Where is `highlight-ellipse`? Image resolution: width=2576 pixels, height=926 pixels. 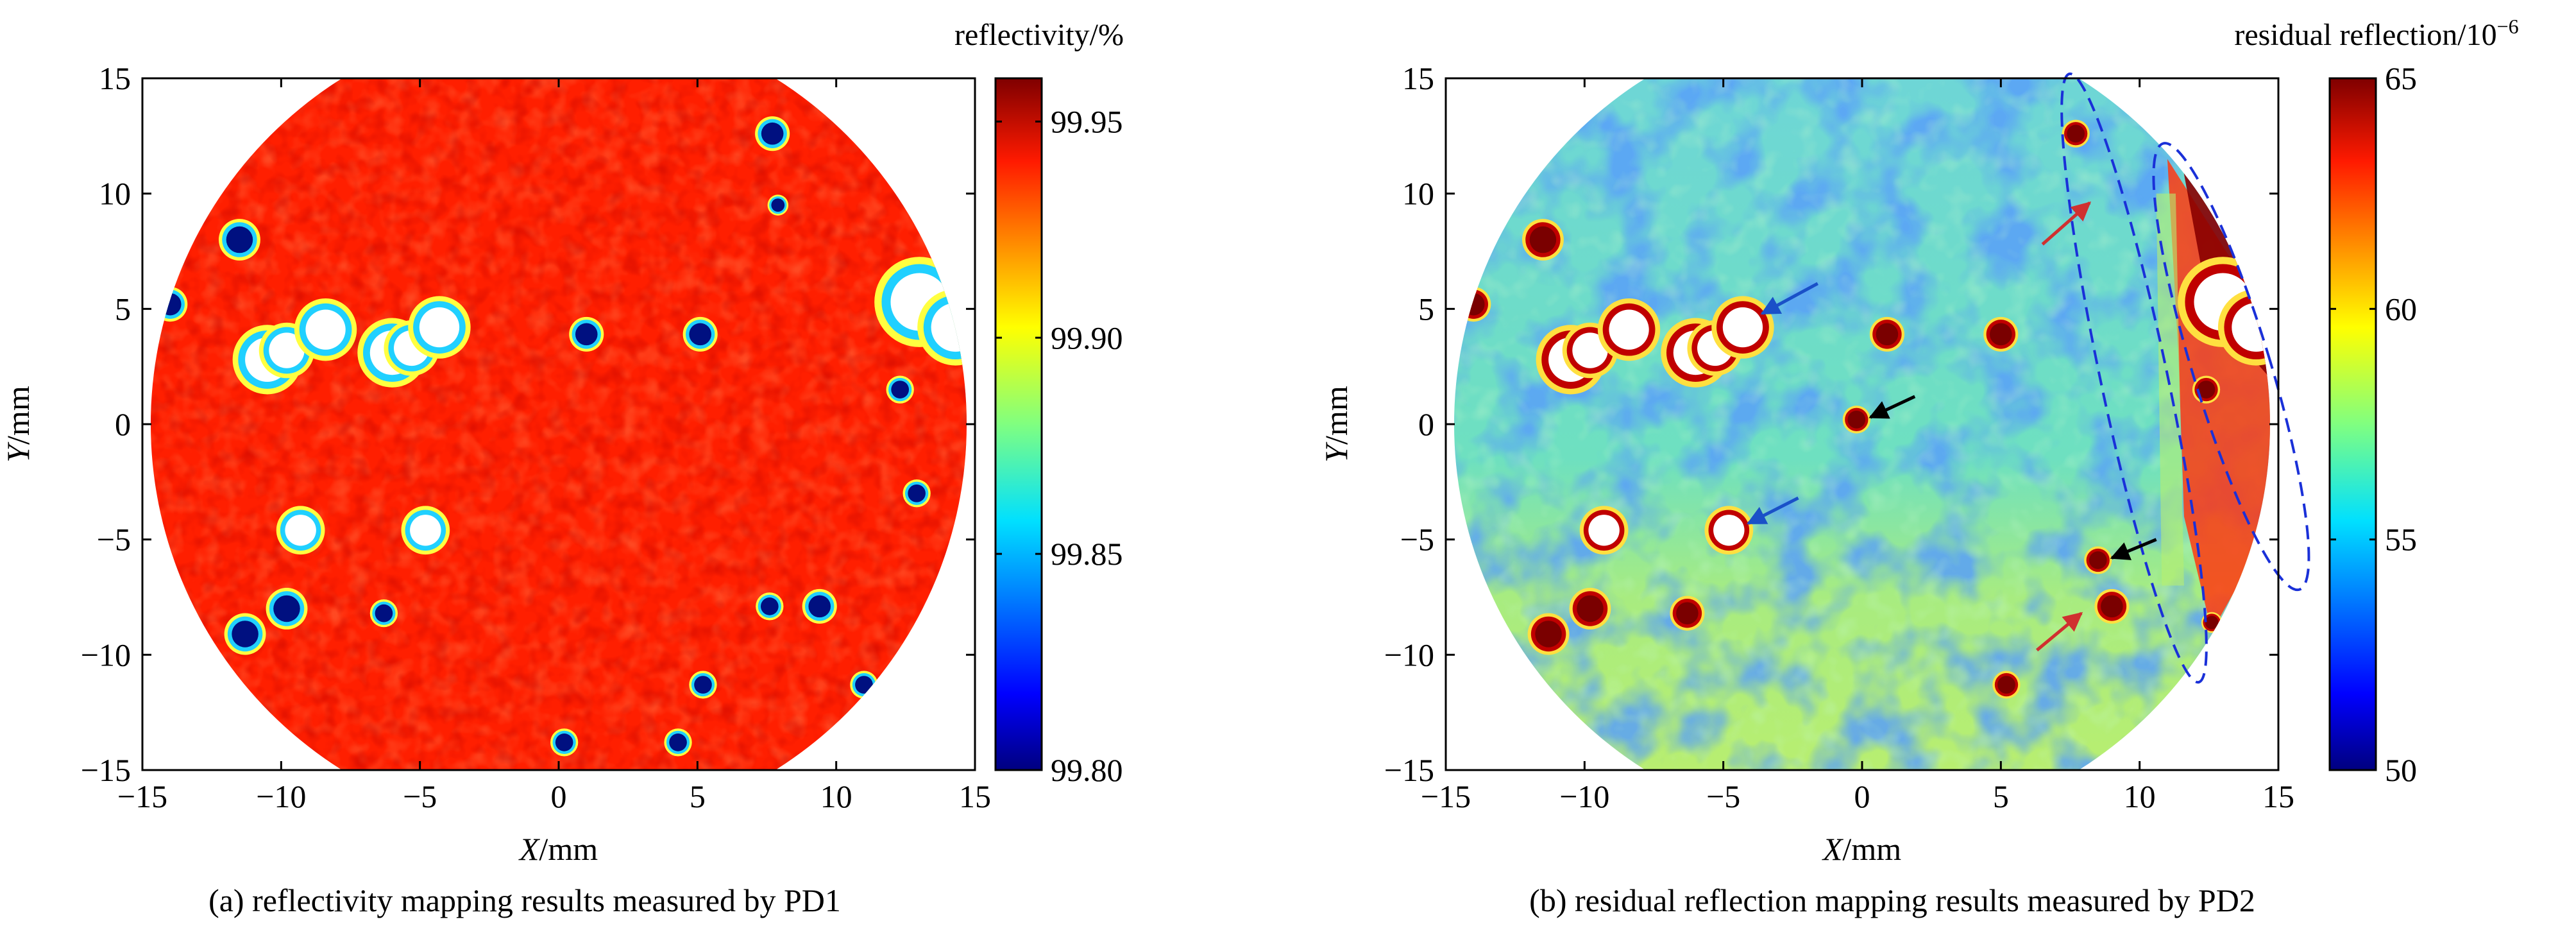 highlight-ellipse is located at coordinates (2134, 378).